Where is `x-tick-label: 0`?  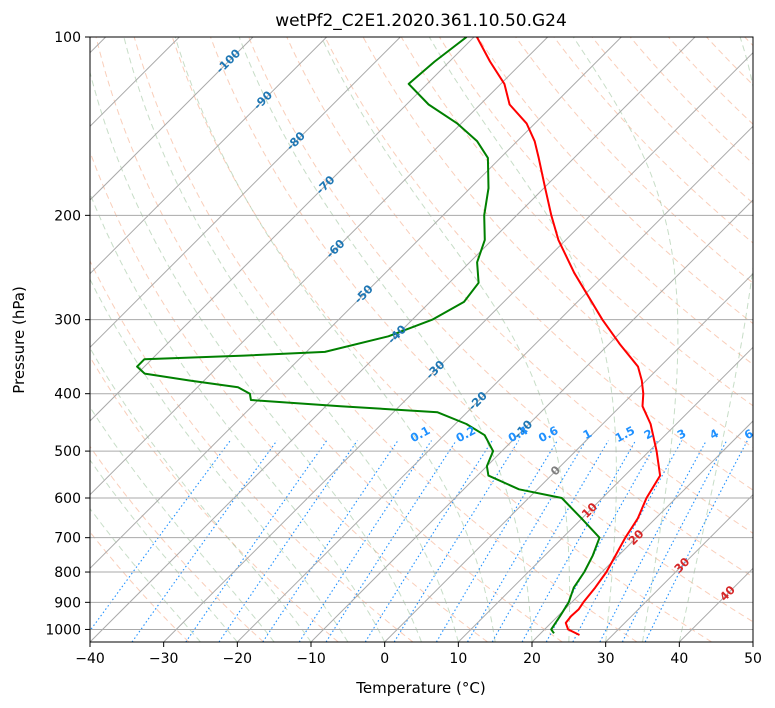
x-tick-label: 0 is located at coordinates (384, 659).